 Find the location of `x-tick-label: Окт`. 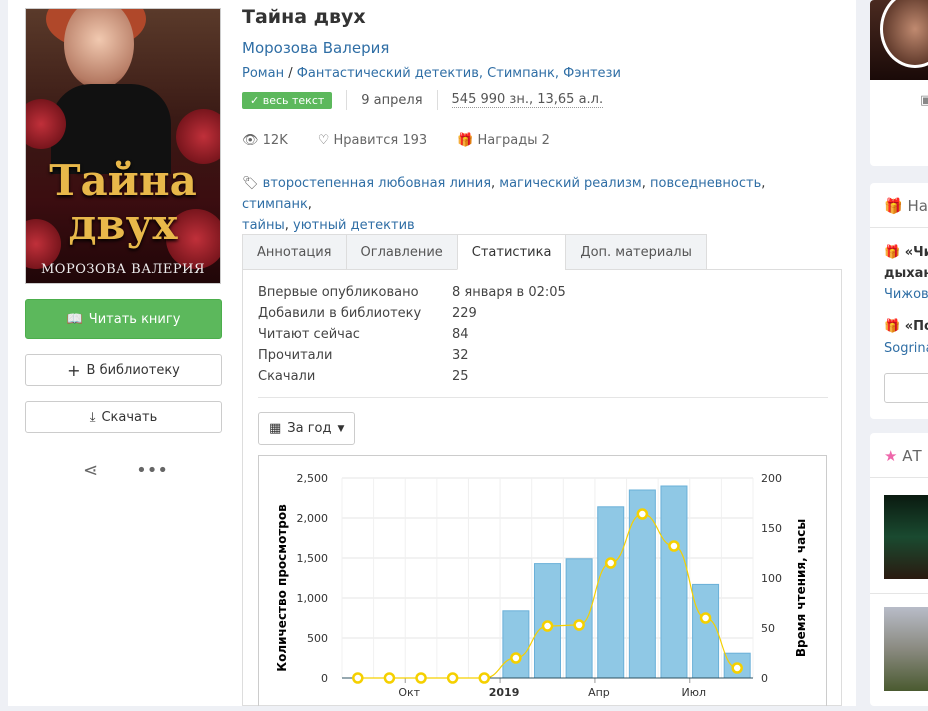

x-tick-label: Окт is located at coordinates (409, 692).